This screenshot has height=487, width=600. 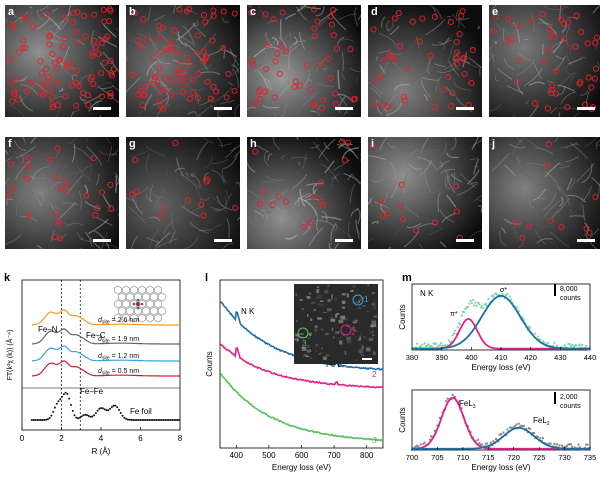 What do you see at coordinates (140, 438) in the screenshot?
I see `k-x-tick-label: 6` at bounding box center [140, 438].